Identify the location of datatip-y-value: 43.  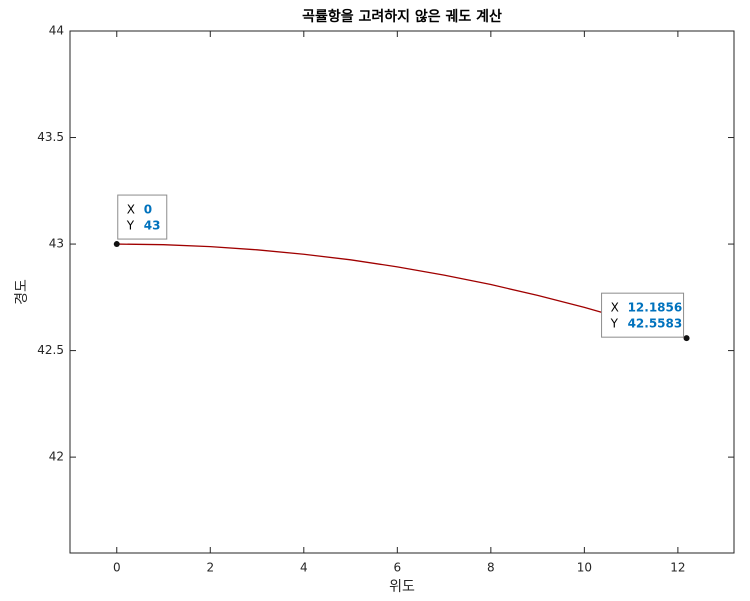
(152, 226).